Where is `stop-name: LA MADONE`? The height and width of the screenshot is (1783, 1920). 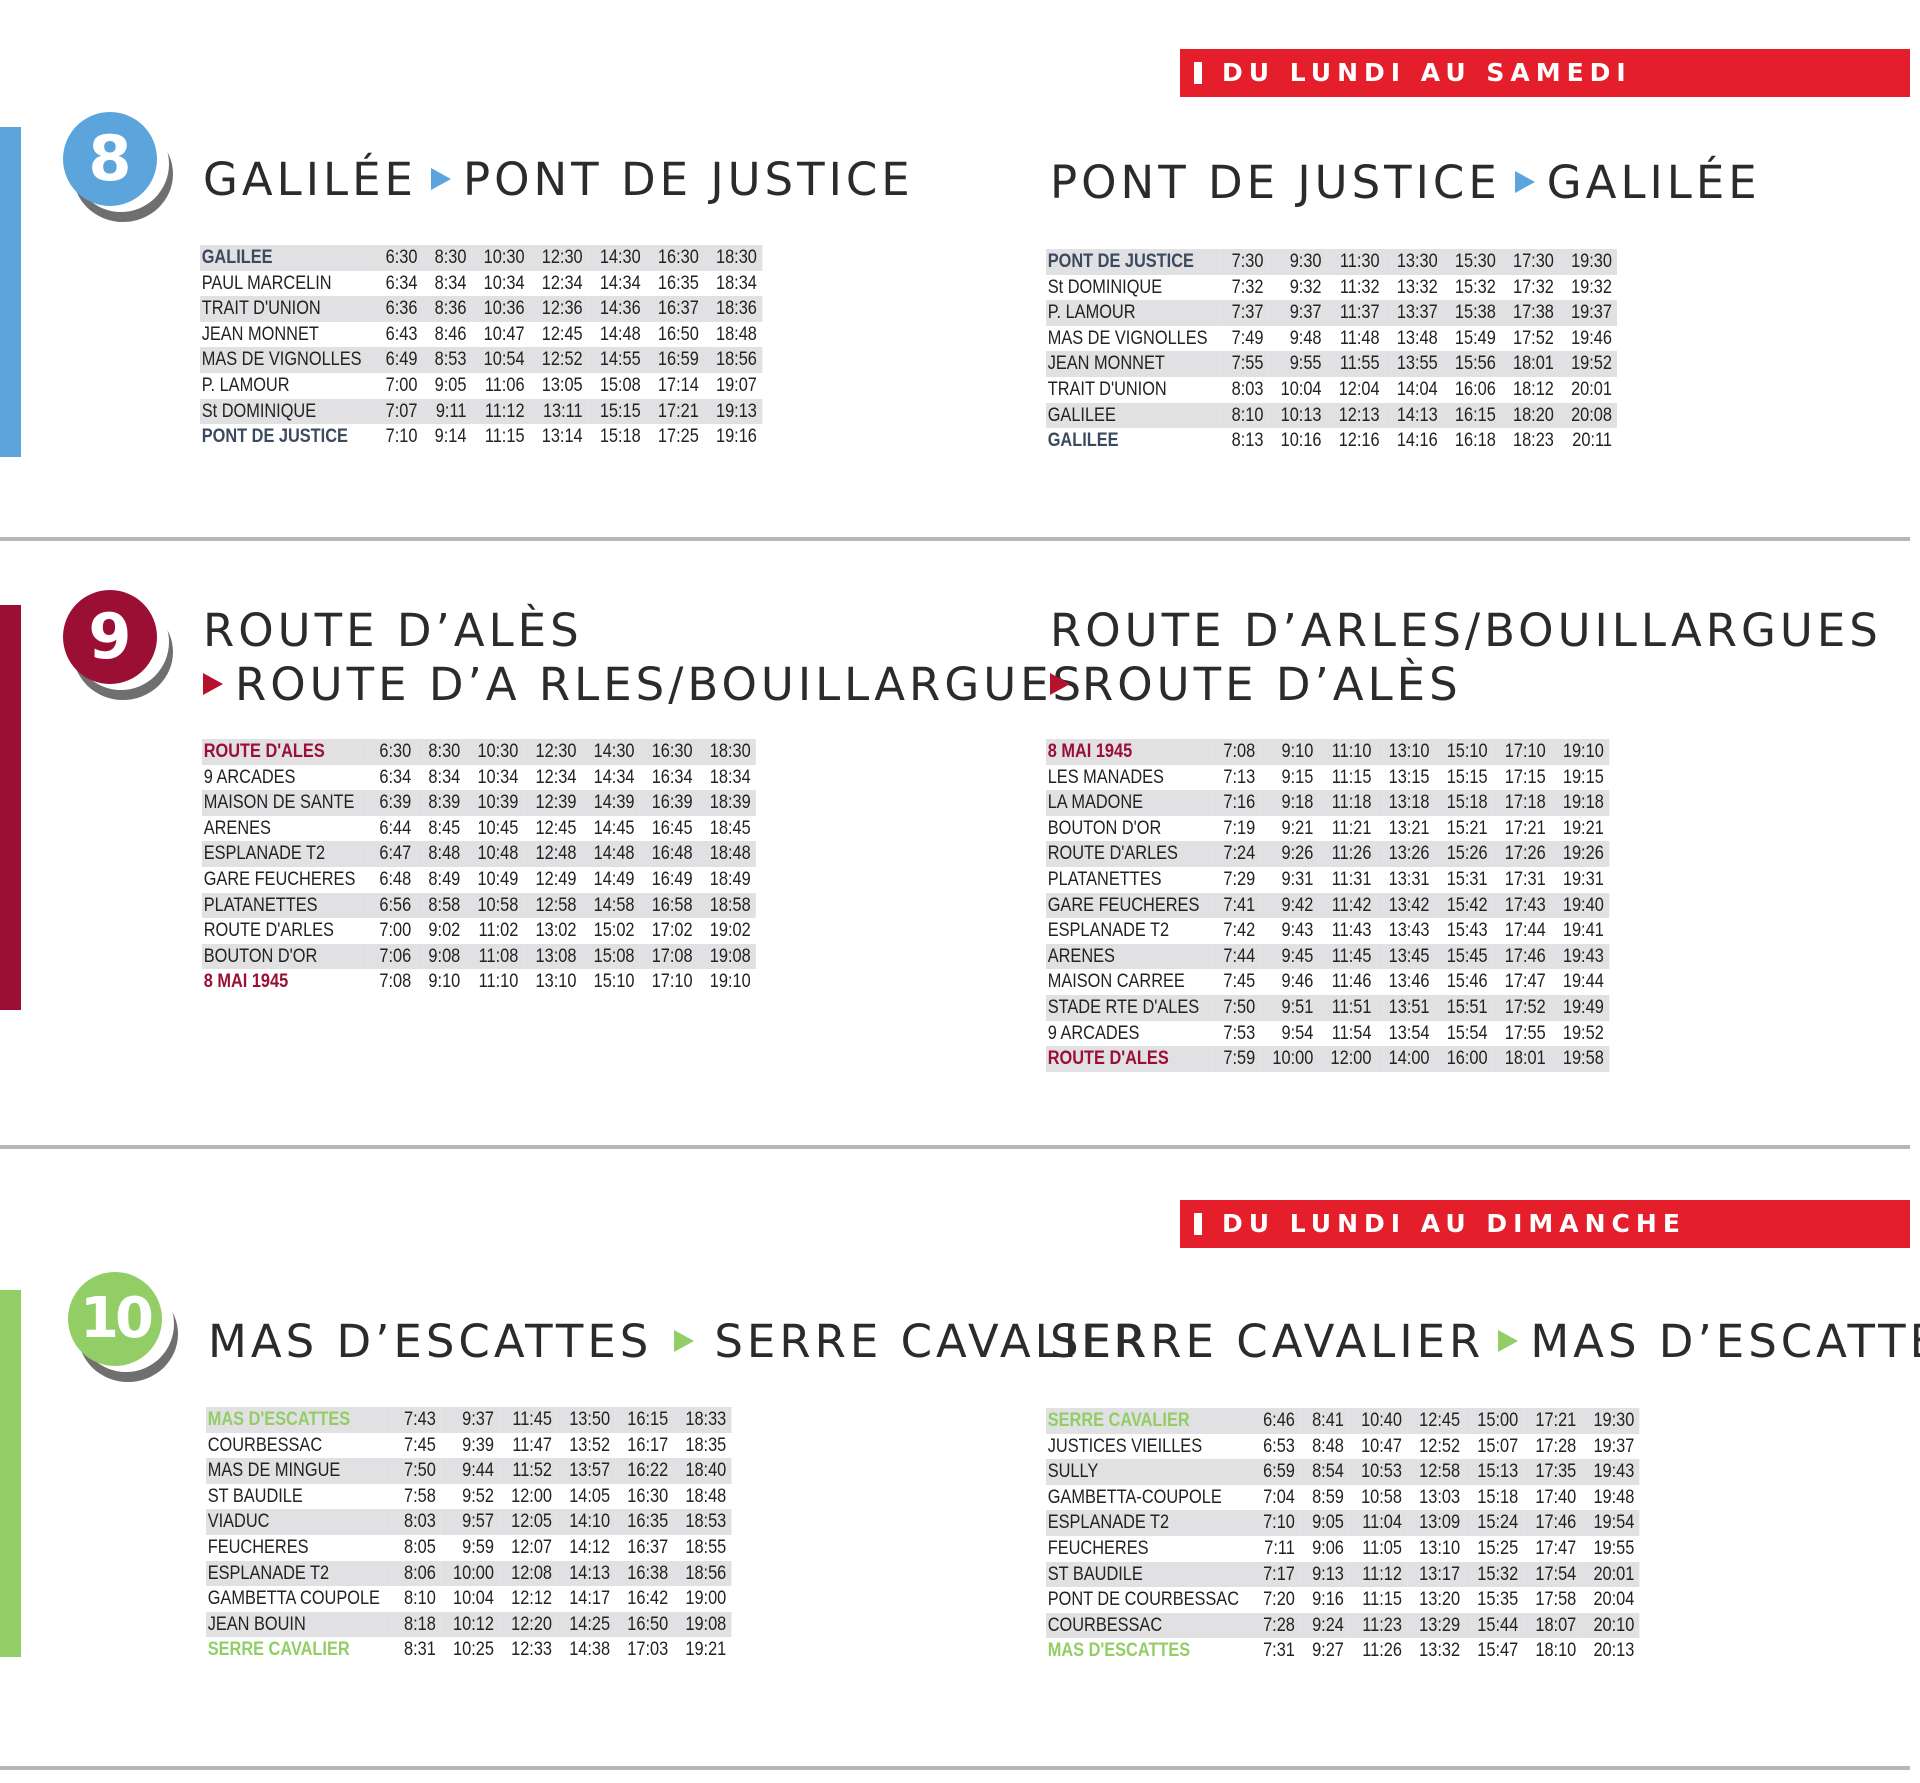 stop-name: LA MADONE is located at coordinates (1129, 803).